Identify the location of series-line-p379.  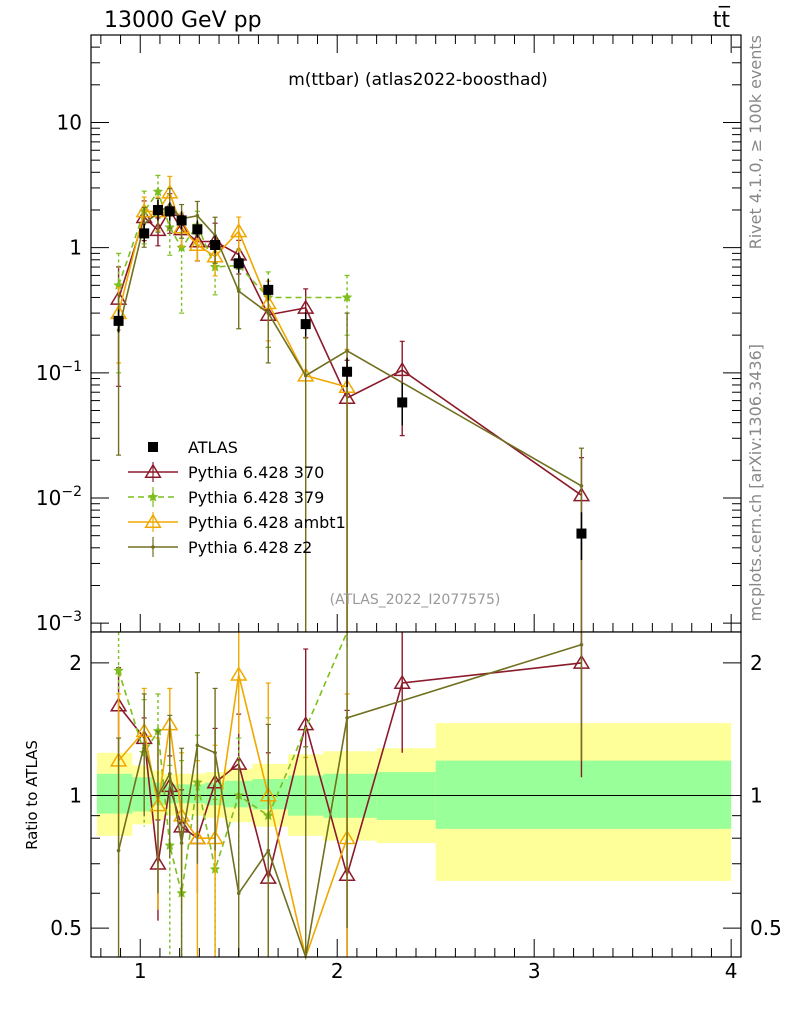
(232, 244).